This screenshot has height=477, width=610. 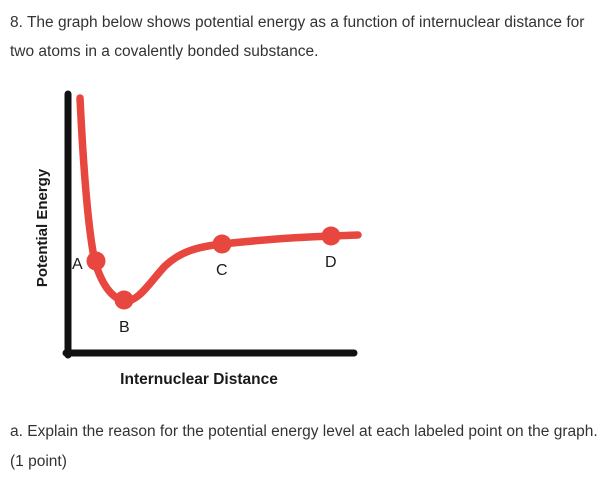 I want to click on point-c-marker, so click(x=222, y=244).